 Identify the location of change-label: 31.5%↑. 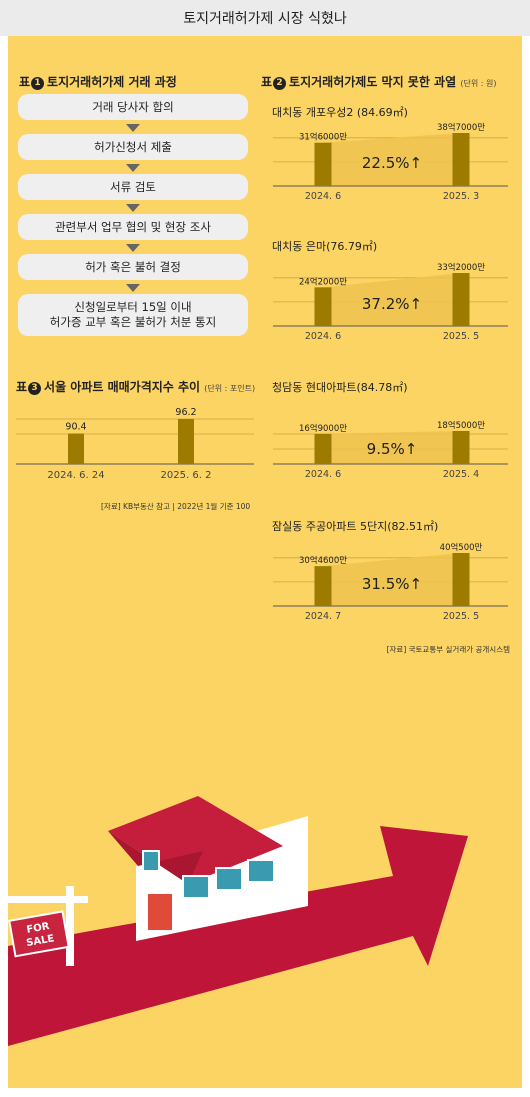
(392, 584).